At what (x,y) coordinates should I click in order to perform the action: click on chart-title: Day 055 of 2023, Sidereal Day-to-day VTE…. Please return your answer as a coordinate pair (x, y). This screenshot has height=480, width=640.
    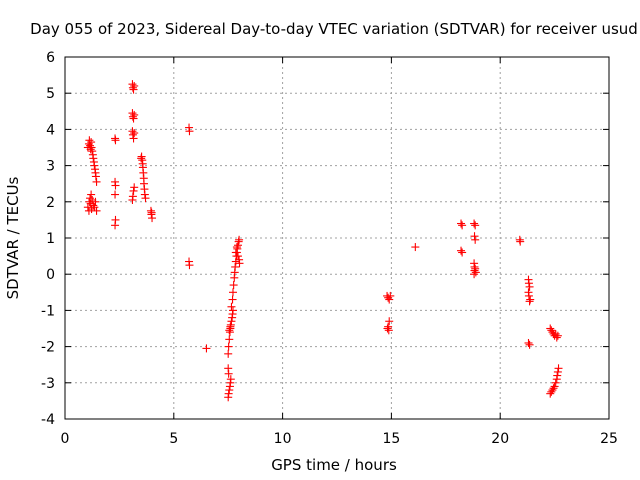
    Looking at the image, I should click on (334, 29).